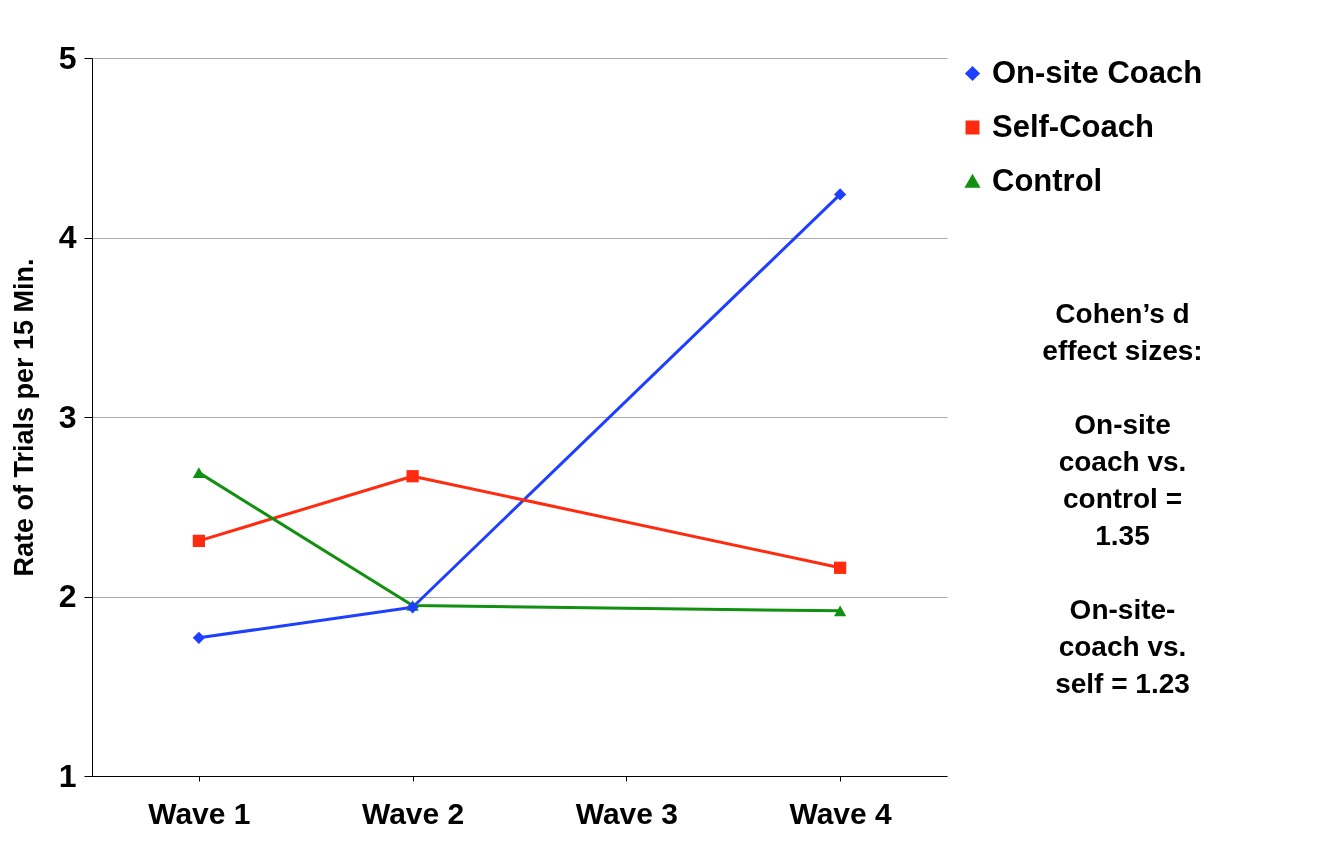  I want to click on y-tick-label: 4, so click(67, 237).